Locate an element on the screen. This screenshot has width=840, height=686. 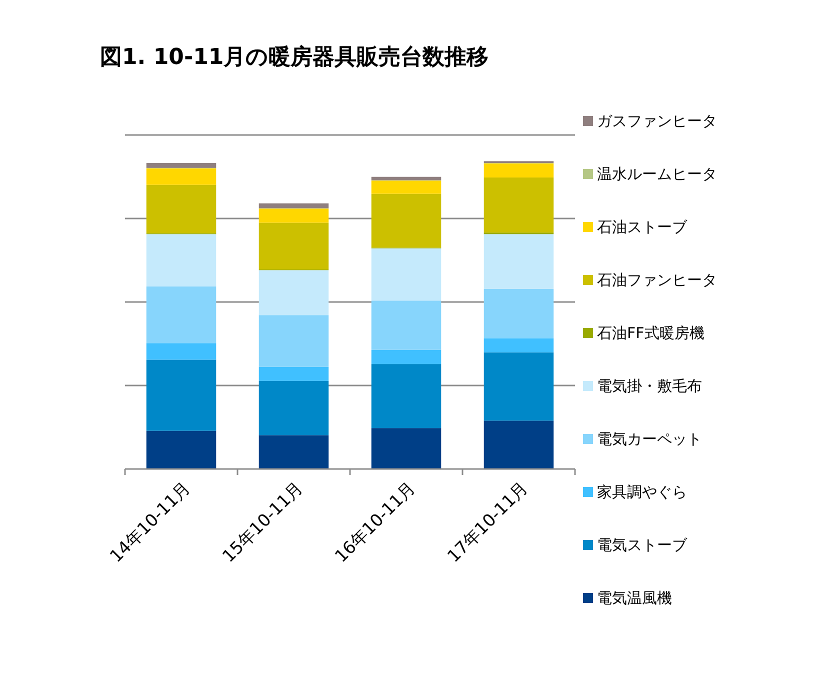
legend-label: 石油ファンヒータ is located at coordinates (657, 280).